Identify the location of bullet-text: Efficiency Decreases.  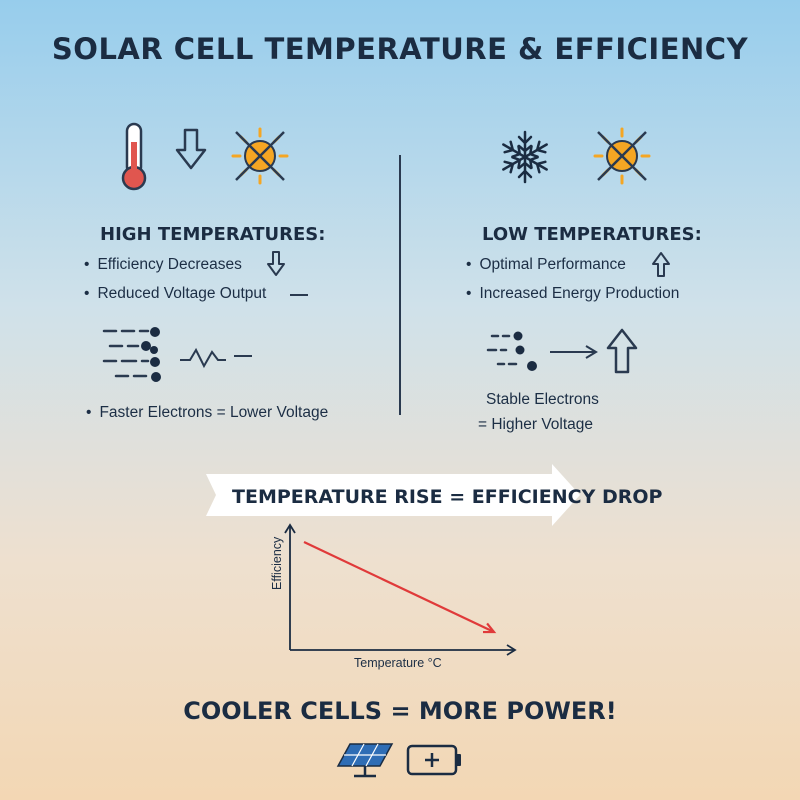
(169, 264).